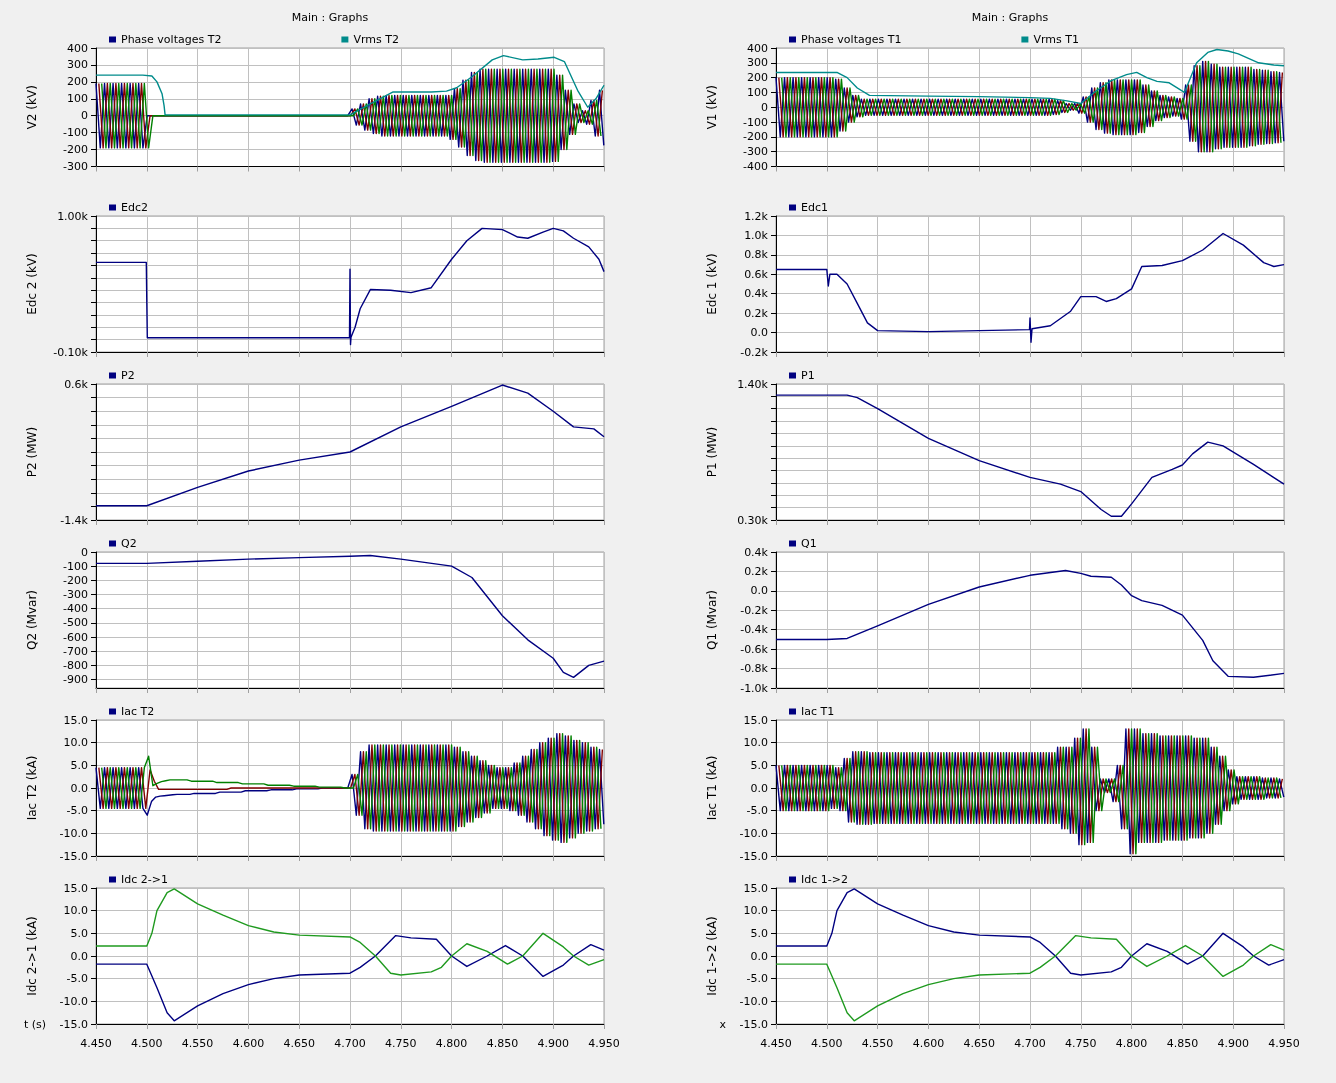 This screenshot has height=1083, width=1336. Describe the element at coordinates (171, 39) in the screenshot. I see `legend-label: Phase voltages T2` at that location.